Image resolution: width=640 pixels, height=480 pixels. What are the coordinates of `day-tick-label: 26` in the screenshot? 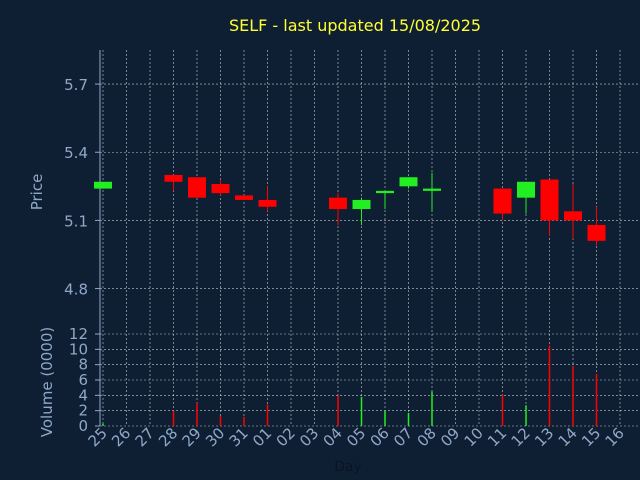 It's located at (121, 437).